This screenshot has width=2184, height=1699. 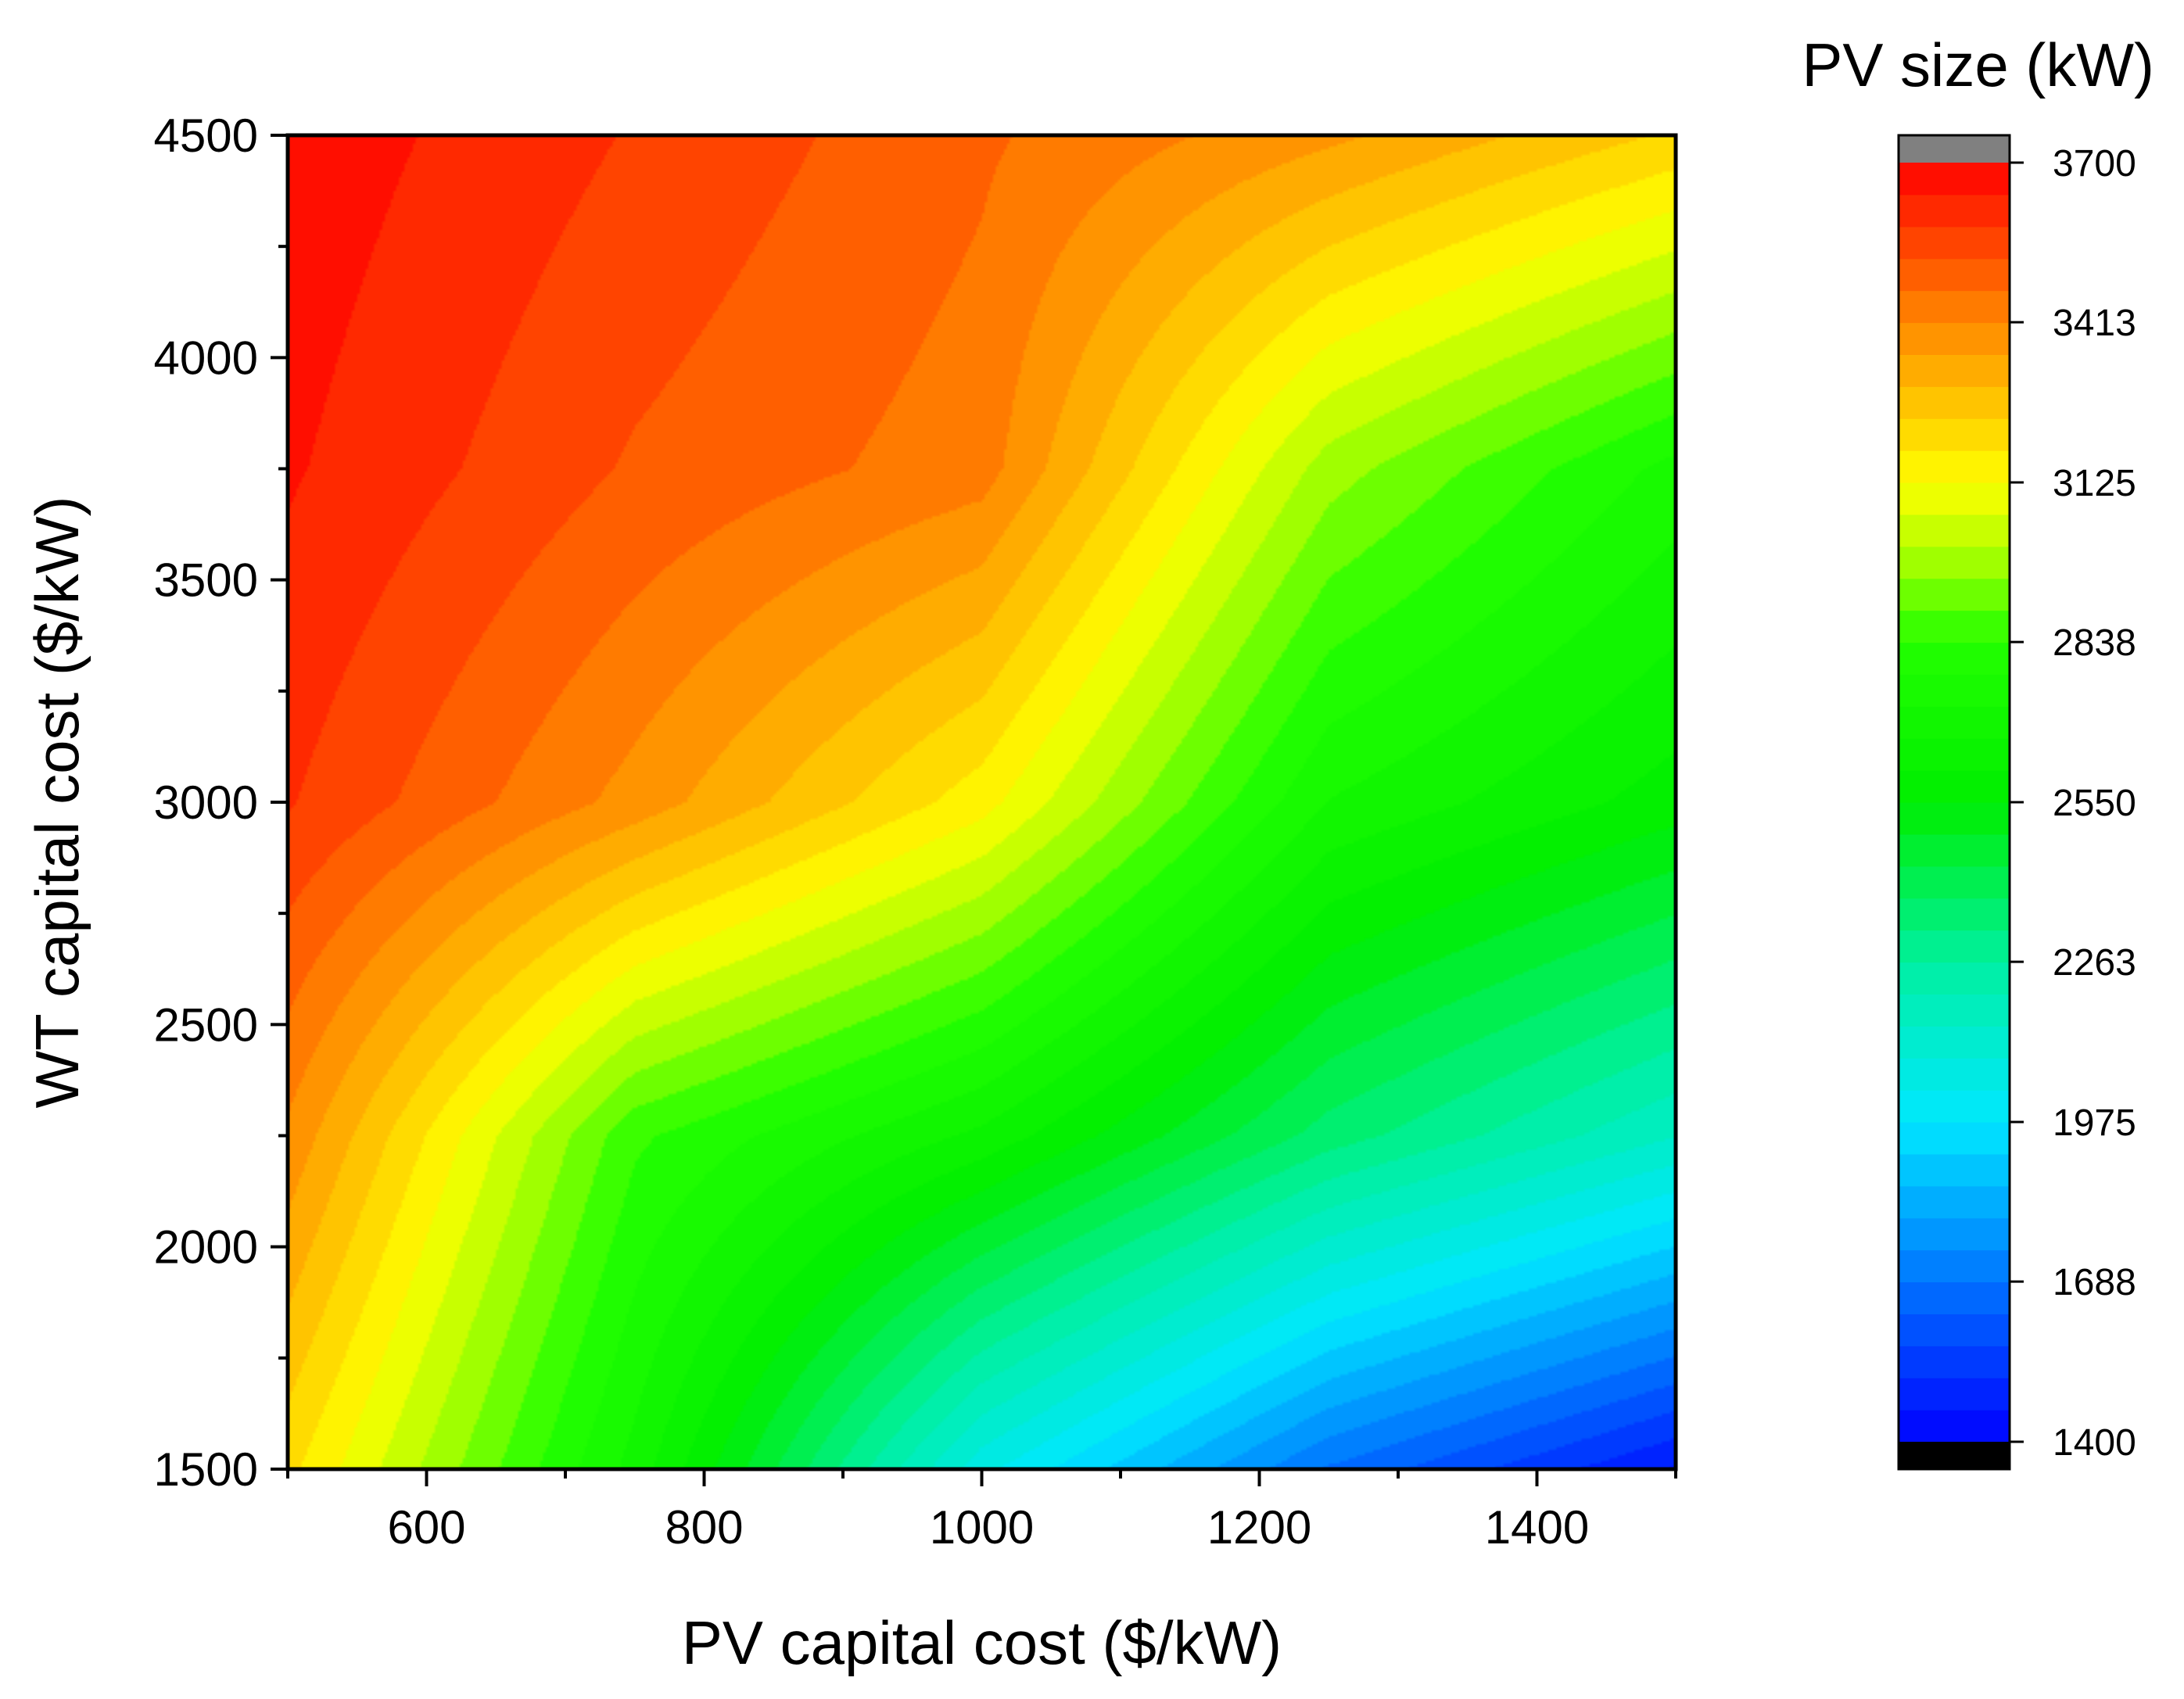 I want to click on colorbar-tick-label: 3413, so click(x=2094, y=323).